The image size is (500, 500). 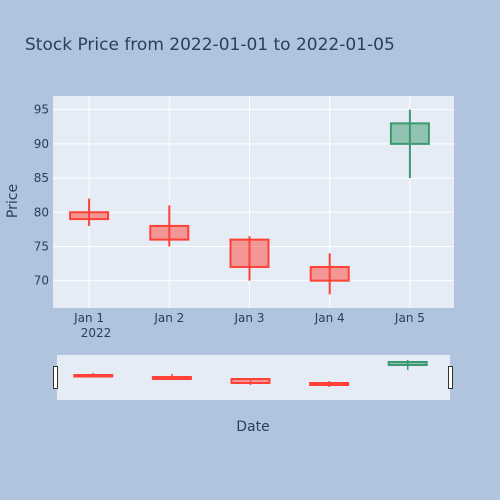 What do you see at coordinates (329, 318) in the screenshot?
I see `x-tick-label: Jan 4` at bounding box center [329, 318].